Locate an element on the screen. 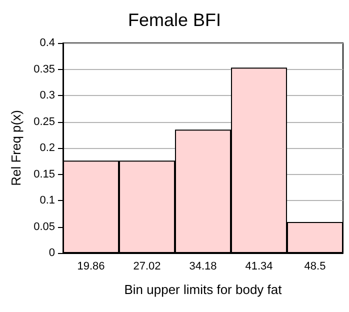 This screenshot has height=312, width=349. y-tick-label: 0.2 is located at coordinates (47, 148).